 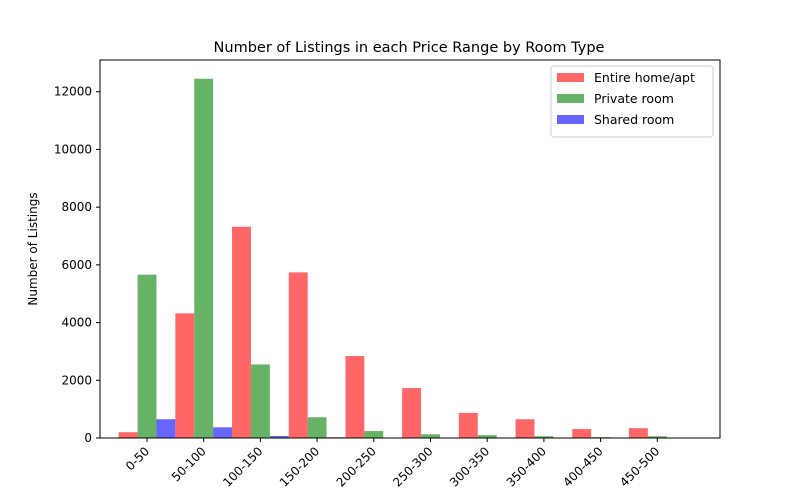 What do you see at coordinates (76, 265) in the screenshot?
I see `y-tick-label: 6000` at bounding box center [76, 265].